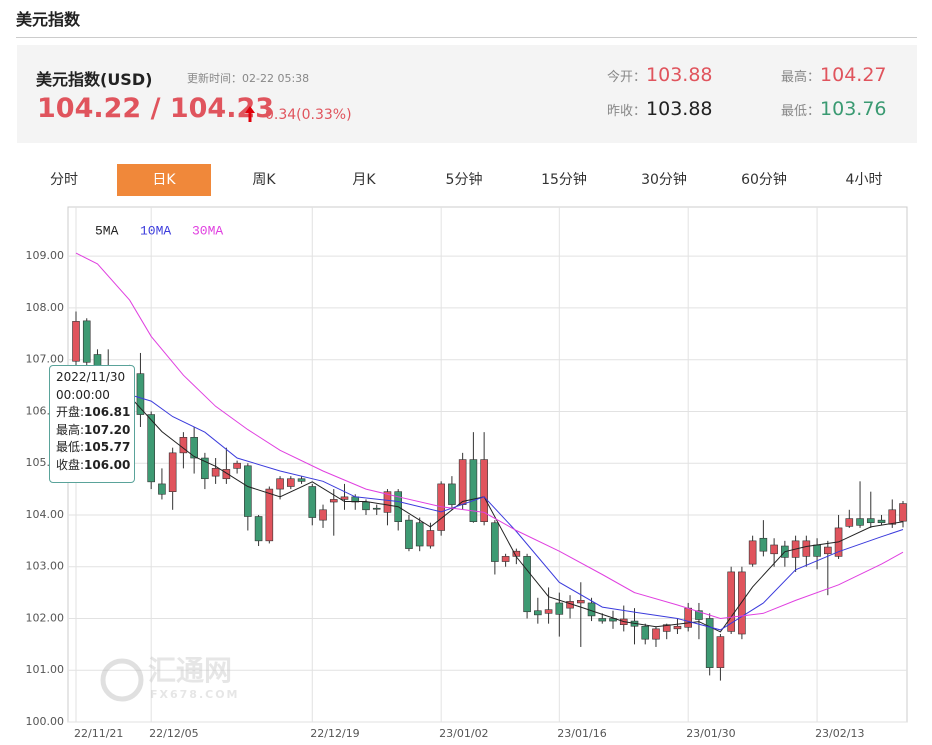 This screenshot has height=745, width=932. Describe the element at coordinates (70, 429) in the screenshot. I see `tooltip-label: 最高:` at that location.